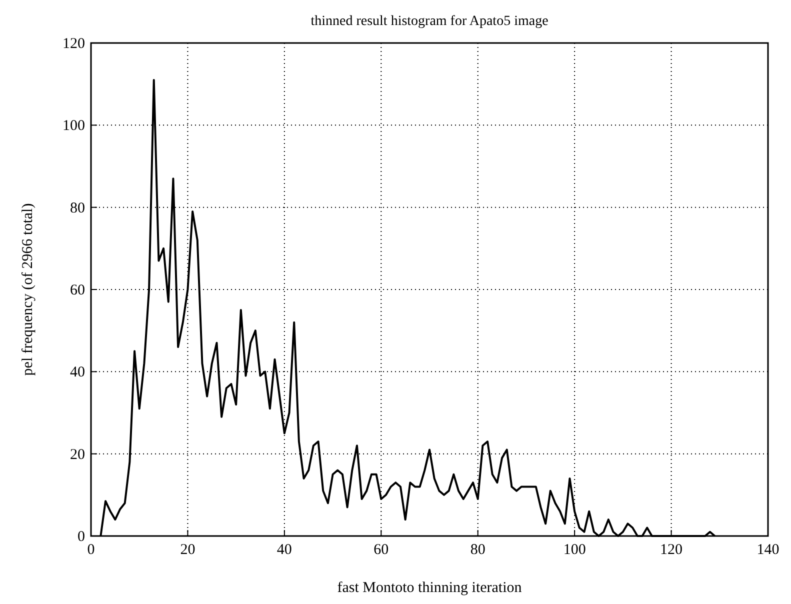 The image size is (791, 604). Describe the element at coordinates (429, 588) in the screenshot. I see `x-axis-title: fast Montoto thinning iteration` at that location.